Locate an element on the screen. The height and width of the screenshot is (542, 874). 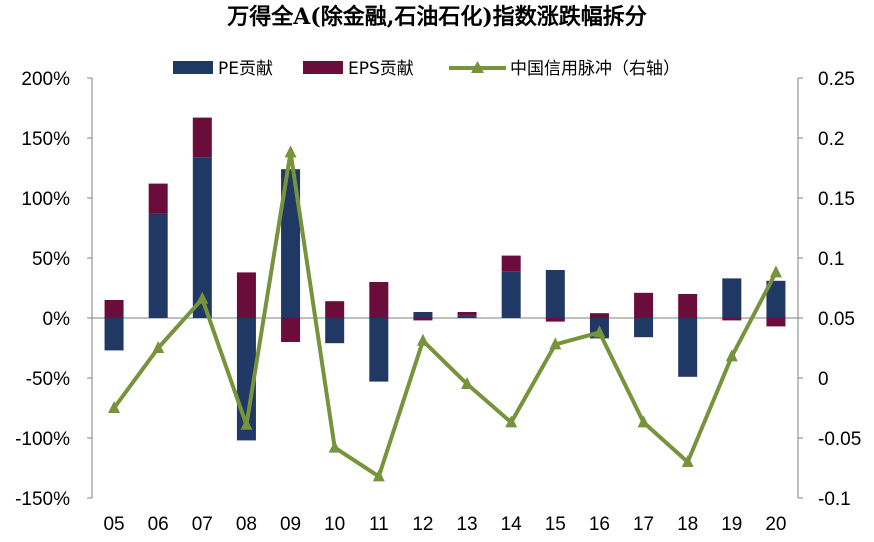
x-tick-label: 06 is located at coordinates (158, 524).